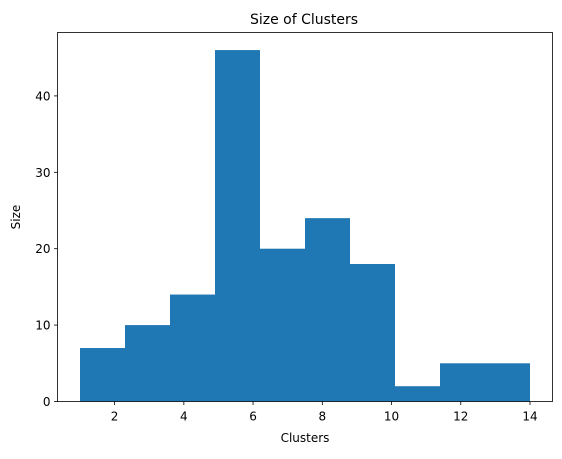 The image size is (562, 459). What do you see at coordinates (42, 96) in the screenshot?
I see `y-tick-label: 40` at bounding box center [42, 96].